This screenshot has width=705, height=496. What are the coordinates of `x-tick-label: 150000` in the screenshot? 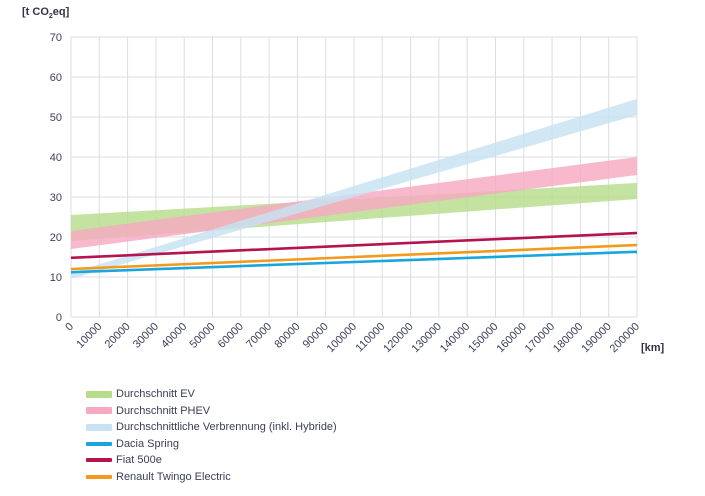 It's located at (483, 338).